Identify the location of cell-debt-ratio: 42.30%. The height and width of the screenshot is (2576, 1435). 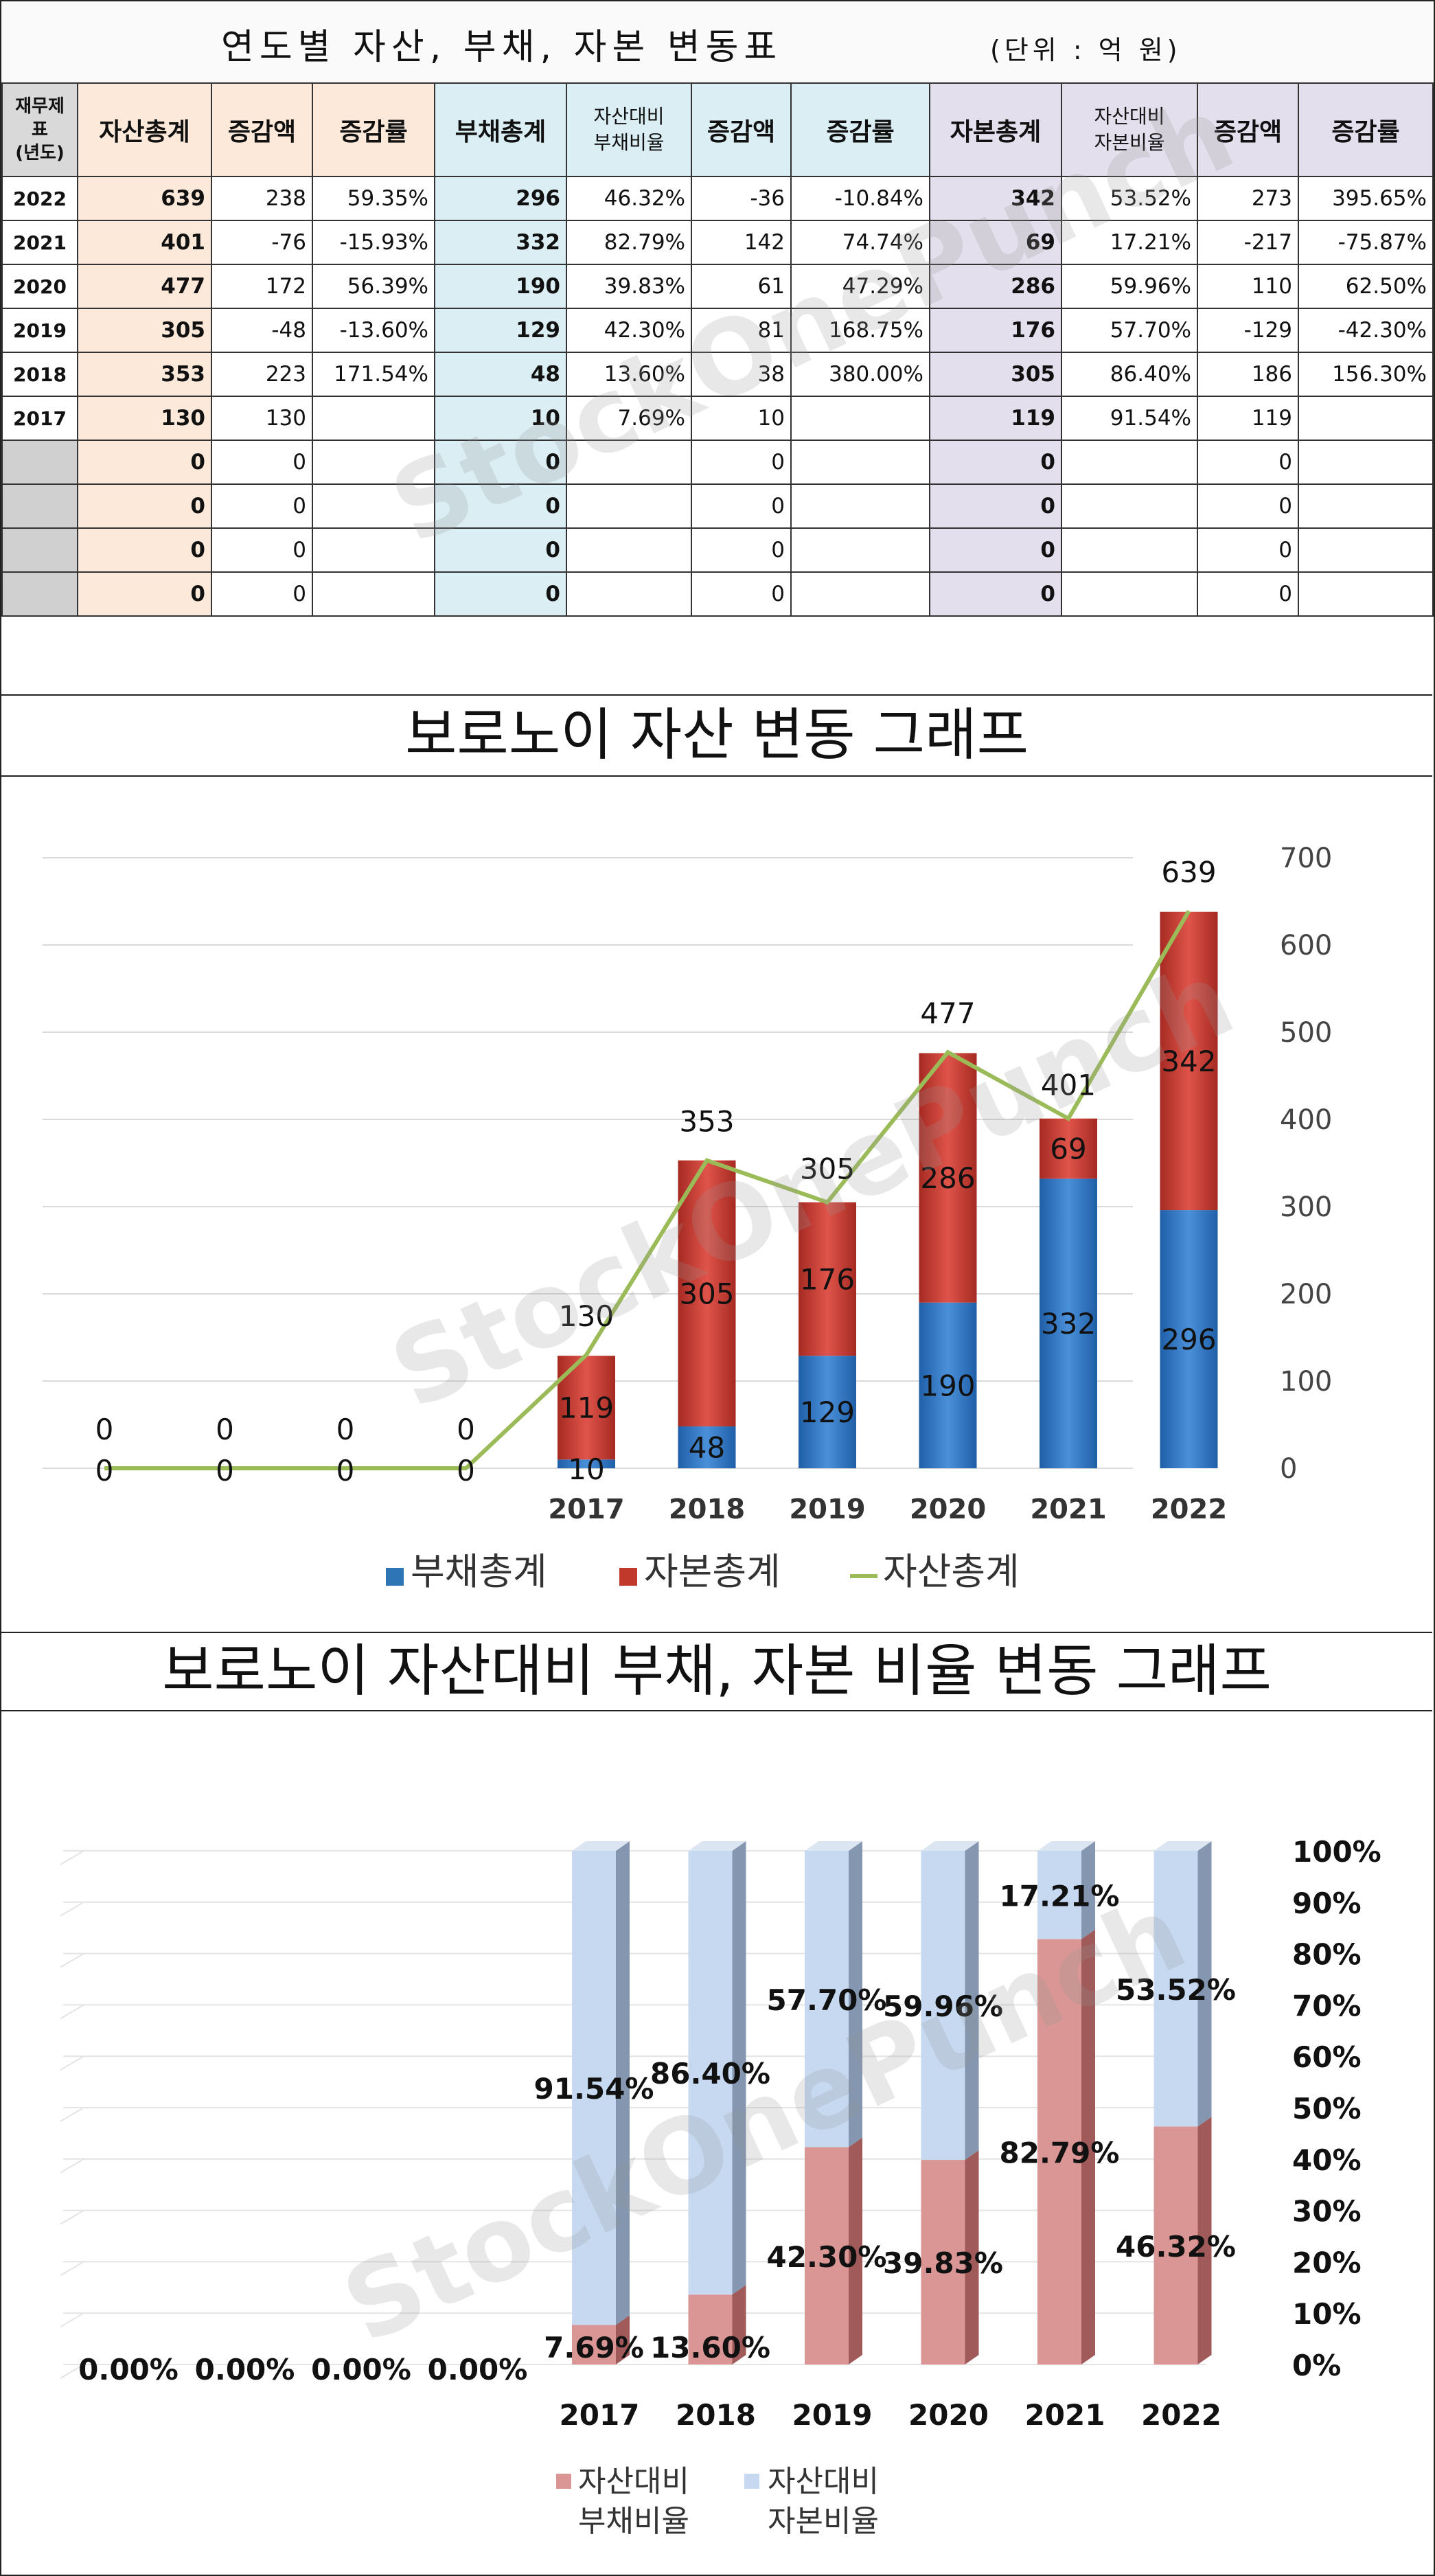
(629, 330).